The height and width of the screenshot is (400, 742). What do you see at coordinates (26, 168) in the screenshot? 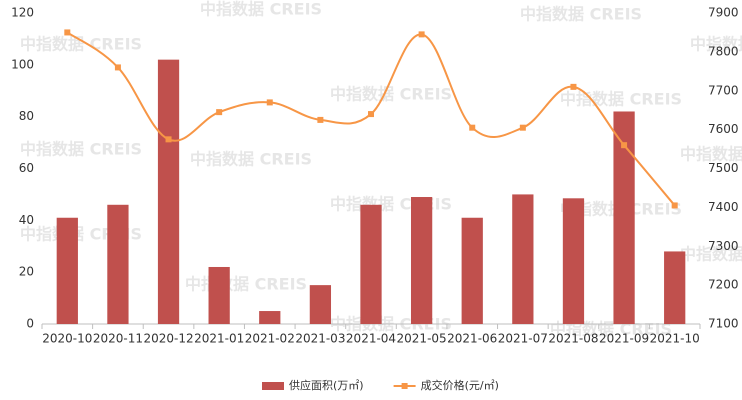
I see `y-tick-label: 60` at bounding box center [26, 168].